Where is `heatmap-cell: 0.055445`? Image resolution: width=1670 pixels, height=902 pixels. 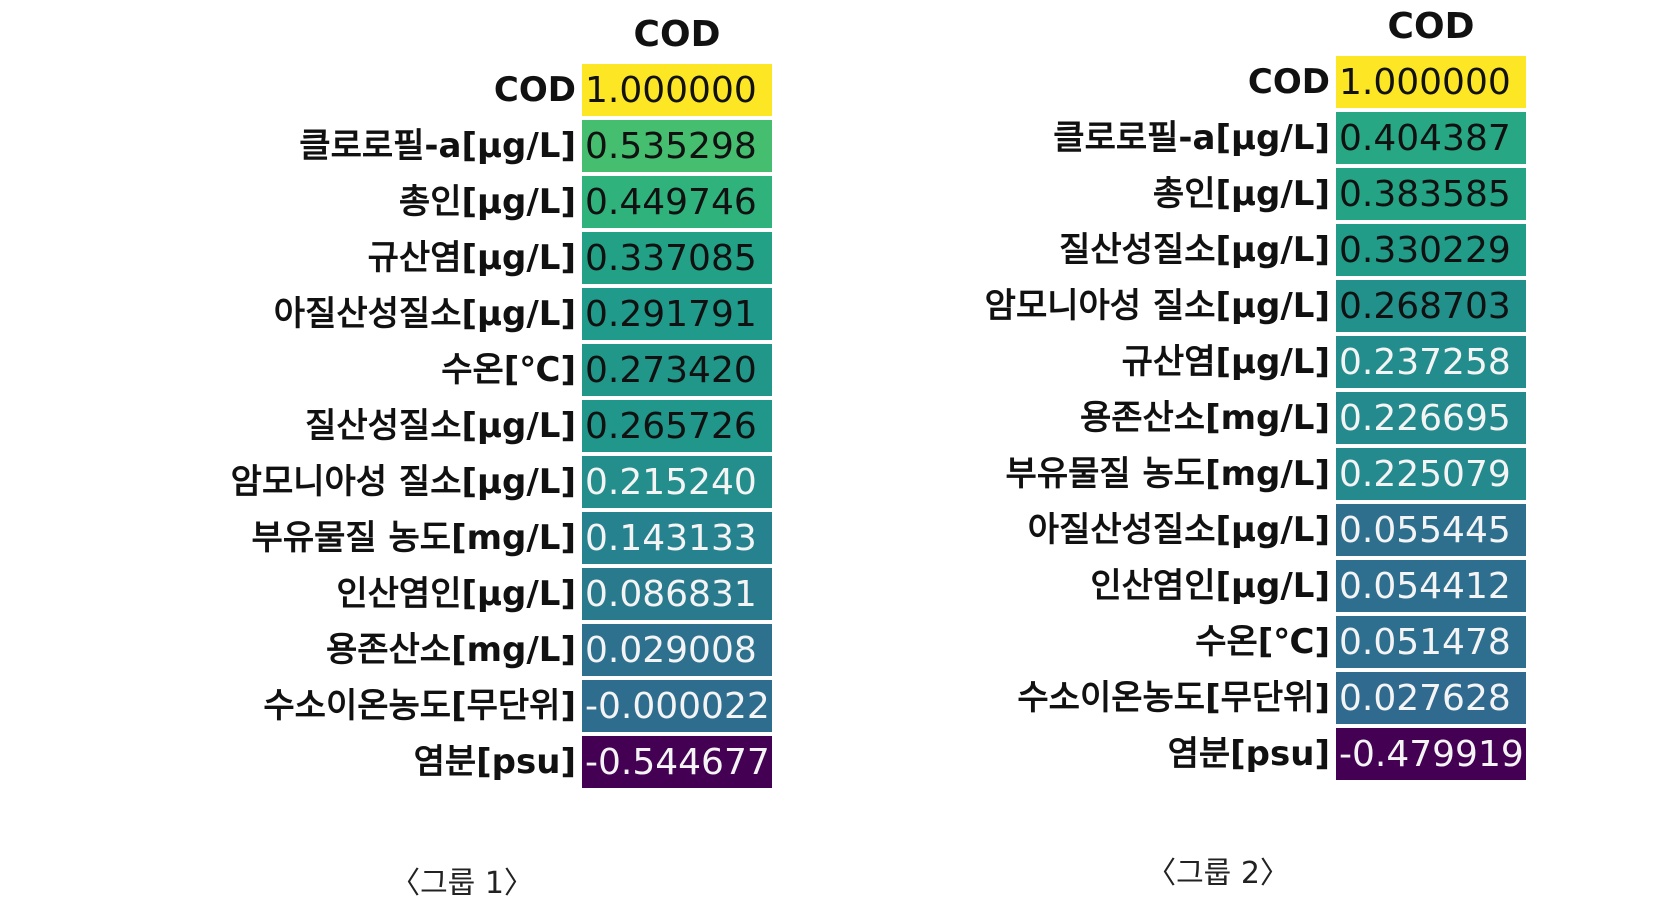 heatmap-cell: 0.055445 is located at coordinates (1431, 530).